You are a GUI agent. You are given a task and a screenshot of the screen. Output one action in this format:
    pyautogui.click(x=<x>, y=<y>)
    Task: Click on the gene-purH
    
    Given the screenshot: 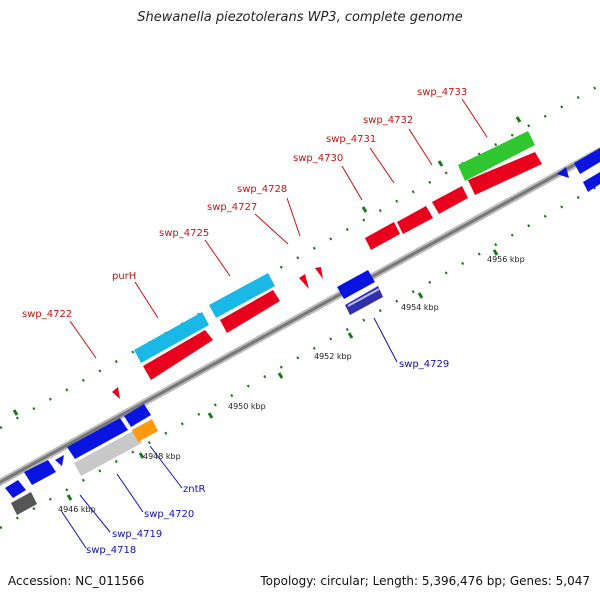 What is the action you would take?
    pyautogui.click(x=171, y=337)
    